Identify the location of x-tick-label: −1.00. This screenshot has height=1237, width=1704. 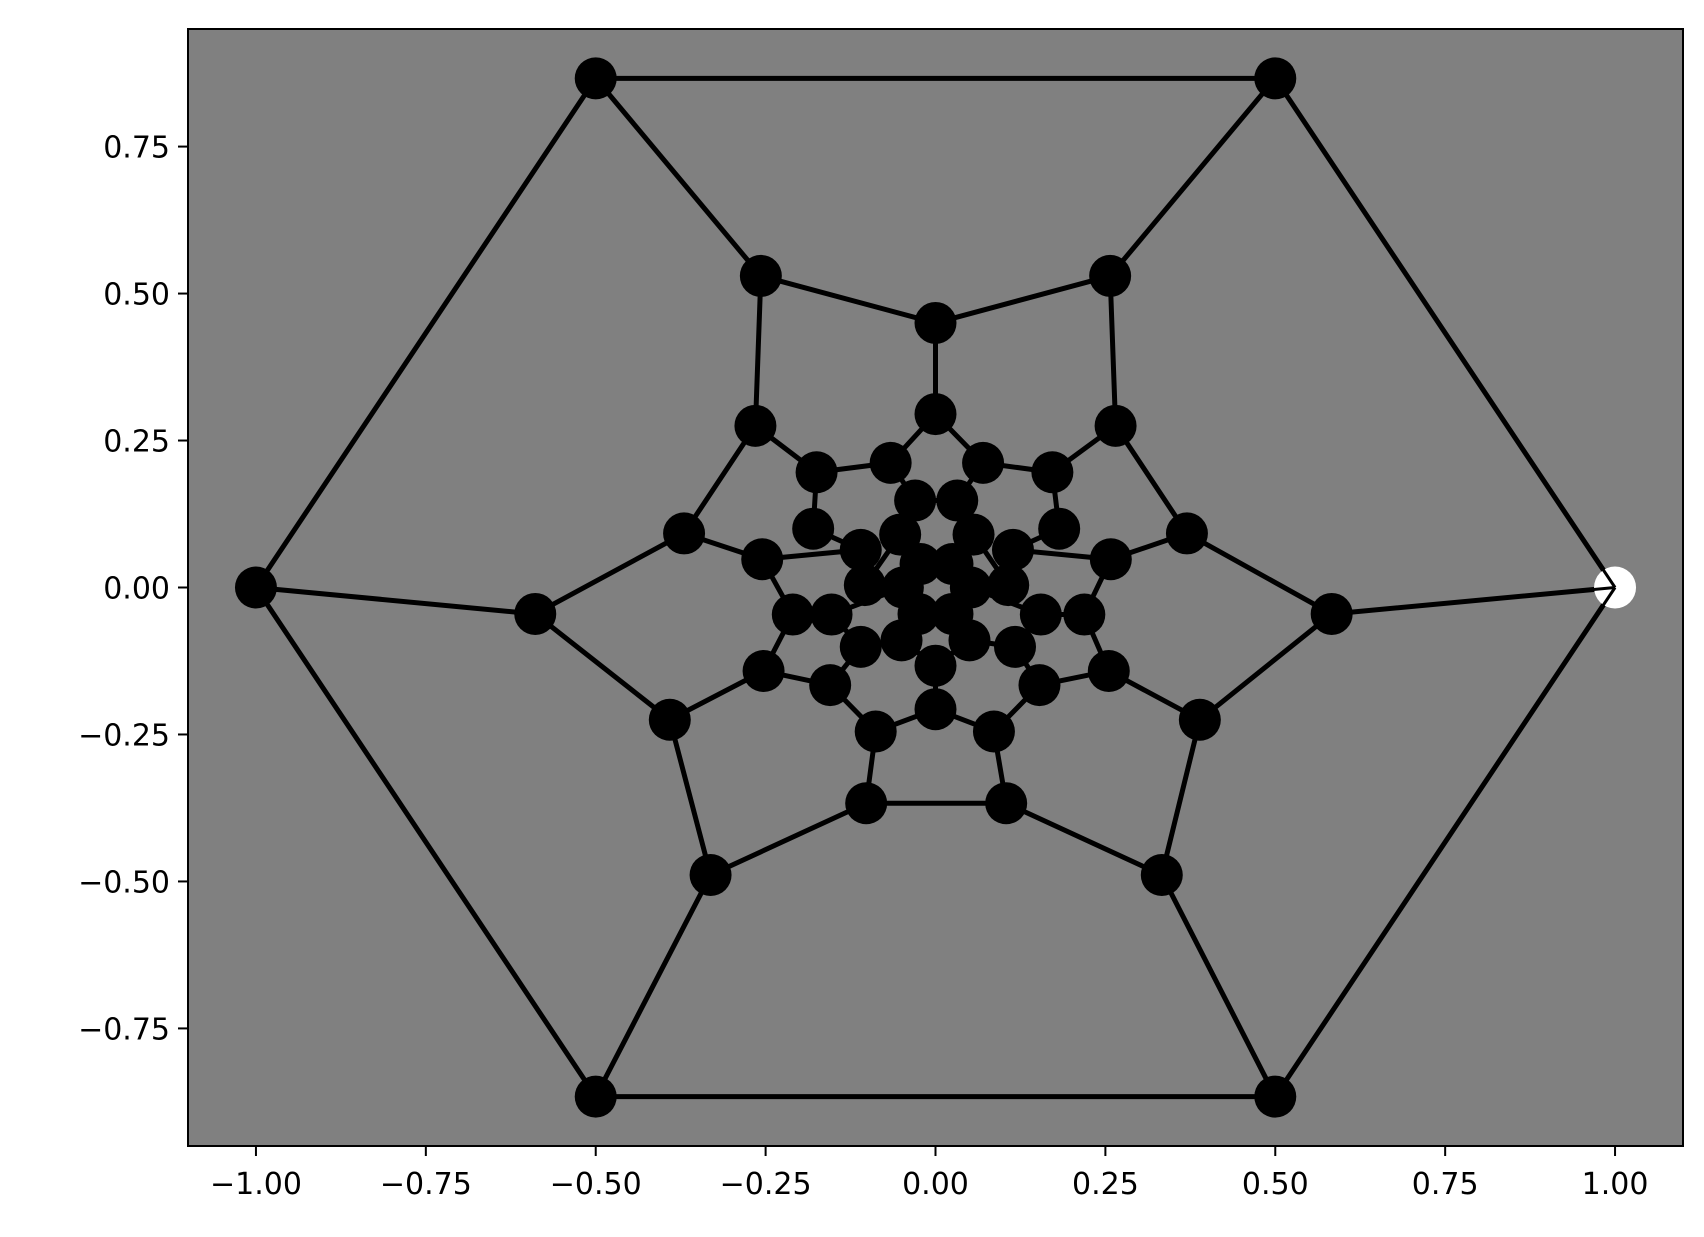
(256, 1184).